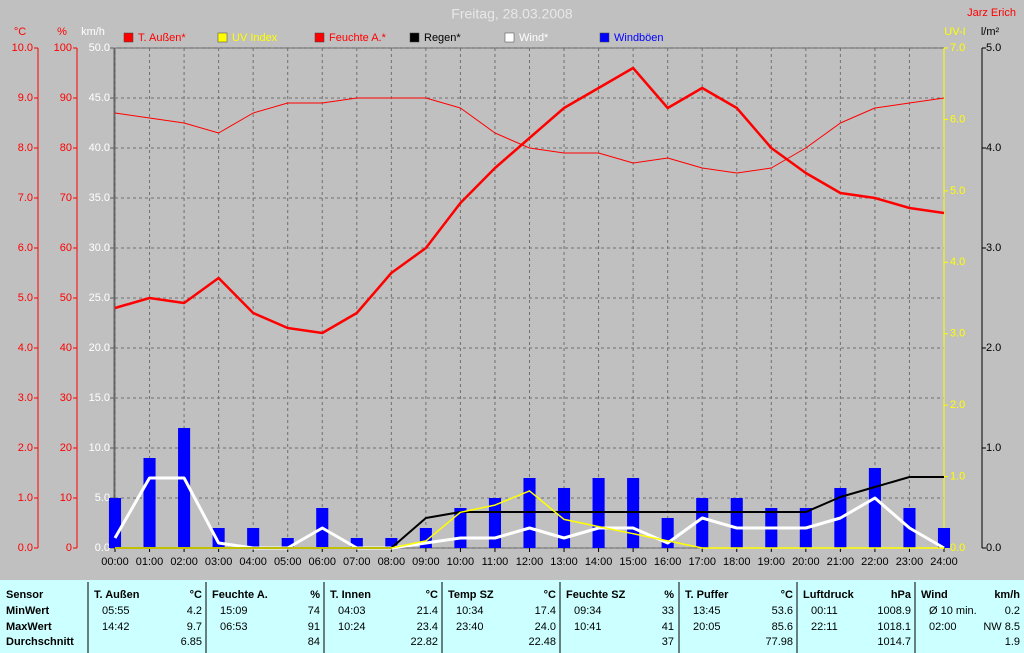 The width and height of the screenshot is (1024, 653). I want to click on cell-value: 1008.9, so click(894, 611).